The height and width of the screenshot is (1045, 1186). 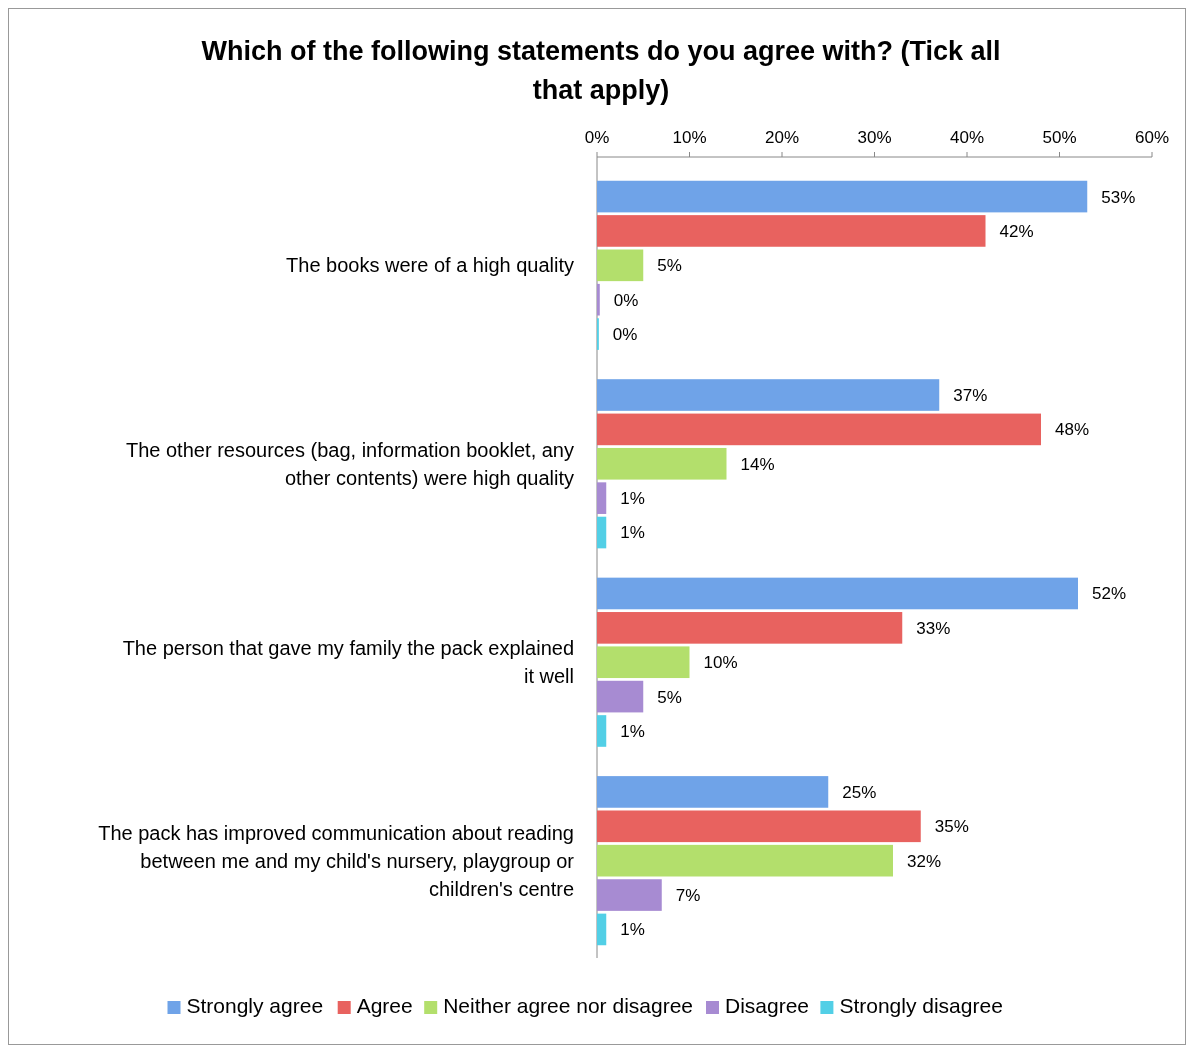 What do you see at coordinates (933, 628) in the screenshot?
I see `data-label: 33%` at bounding box center [933, 628].